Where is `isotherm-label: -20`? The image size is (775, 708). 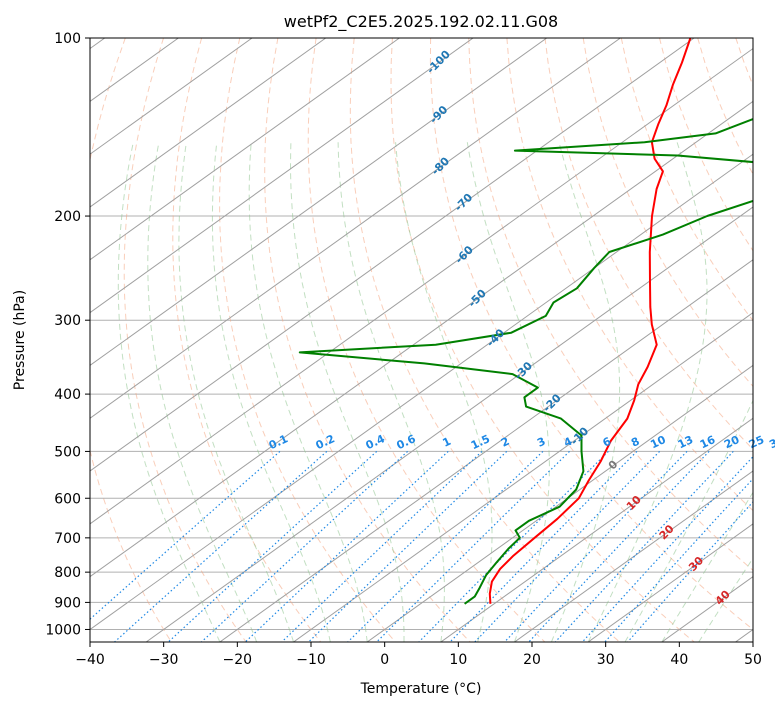 isotherm-label: -20 is located at coordinates (551, 402).